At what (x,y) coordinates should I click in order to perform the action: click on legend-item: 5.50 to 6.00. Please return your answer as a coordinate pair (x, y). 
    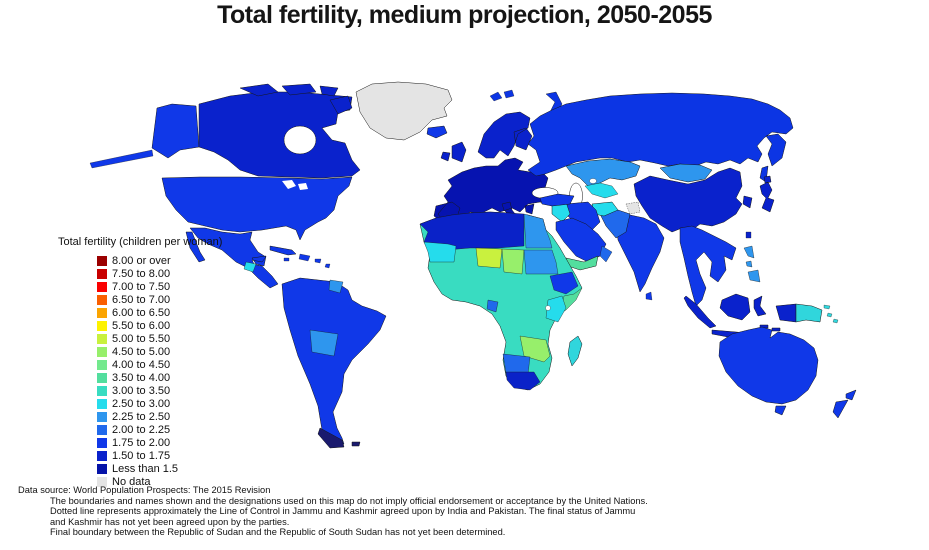
    Looking at the image, I should click on (159, 325).